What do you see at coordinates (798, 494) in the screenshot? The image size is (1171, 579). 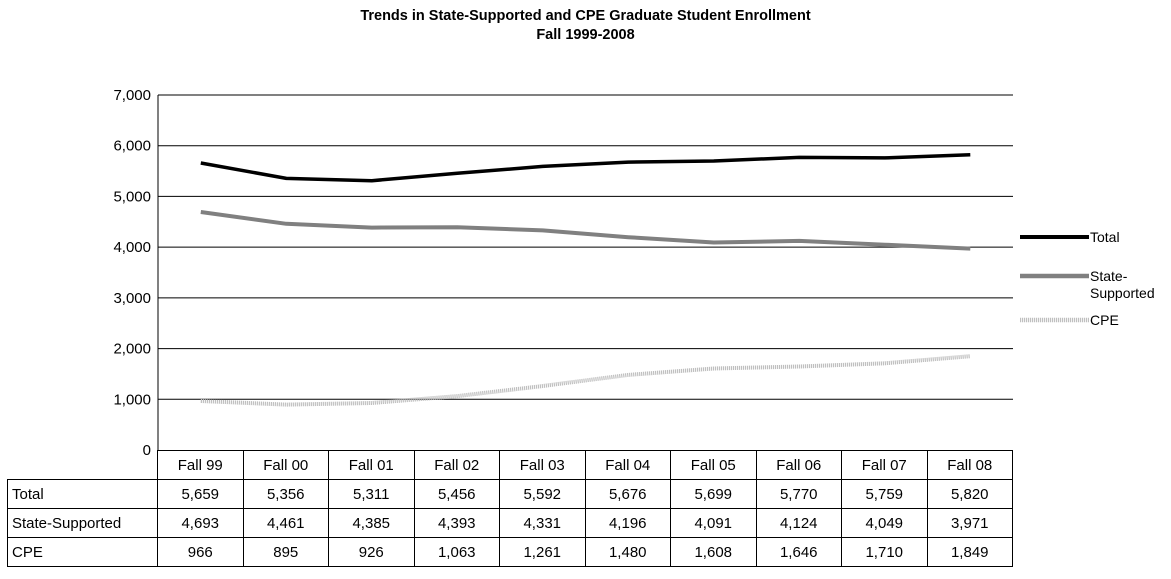 I see `data-label: 5,770` at bounding box center [798, 494].